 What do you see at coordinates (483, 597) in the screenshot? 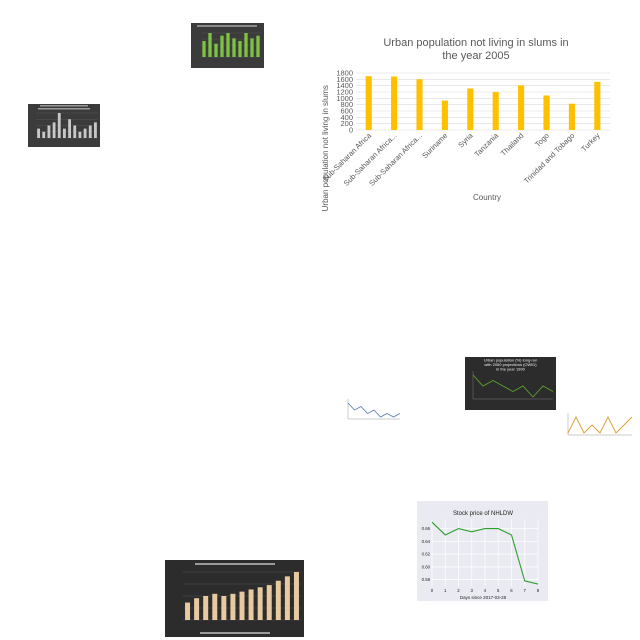
I see `stock-chart-xlabel: Days since 2017-03-28` at bounding box center [483, 597].